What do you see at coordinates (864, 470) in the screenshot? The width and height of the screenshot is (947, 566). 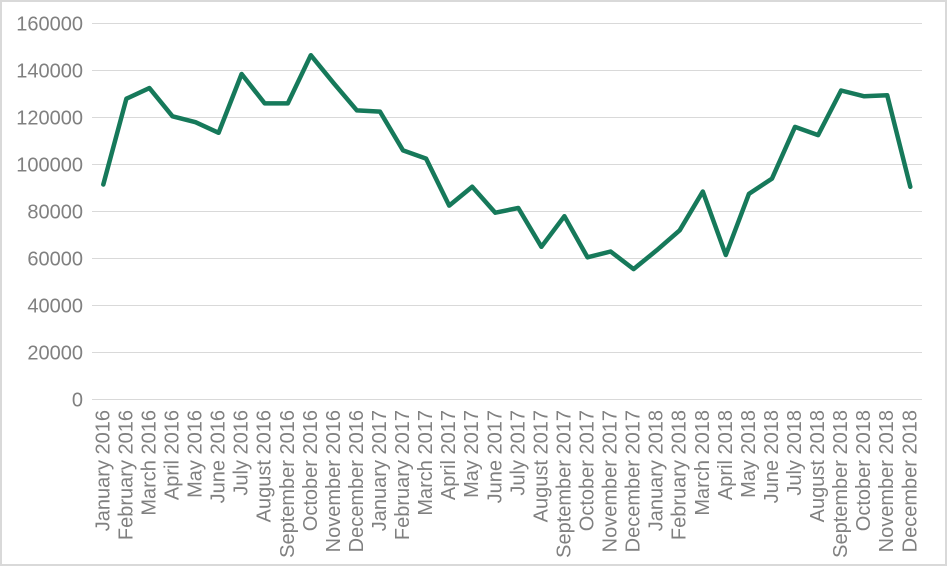 I see `x-axis-month-label: October 2018` at bounding box center [864, 470].